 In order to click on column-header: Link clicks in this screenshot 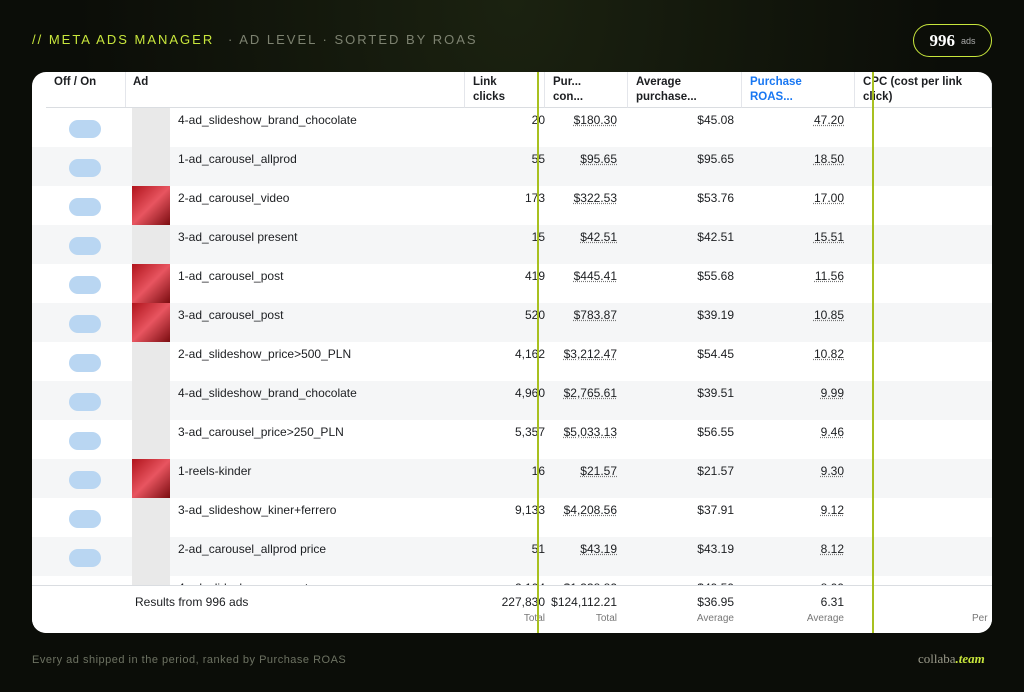, I will do `click(505, 90)`.